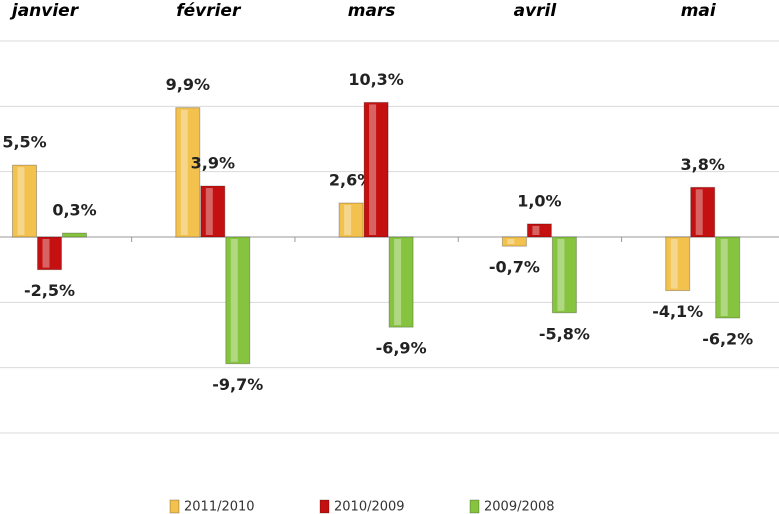  Describe the element at coordinates (703, 164) in the screenshot. I see `value-label: 3,8%` at that location.